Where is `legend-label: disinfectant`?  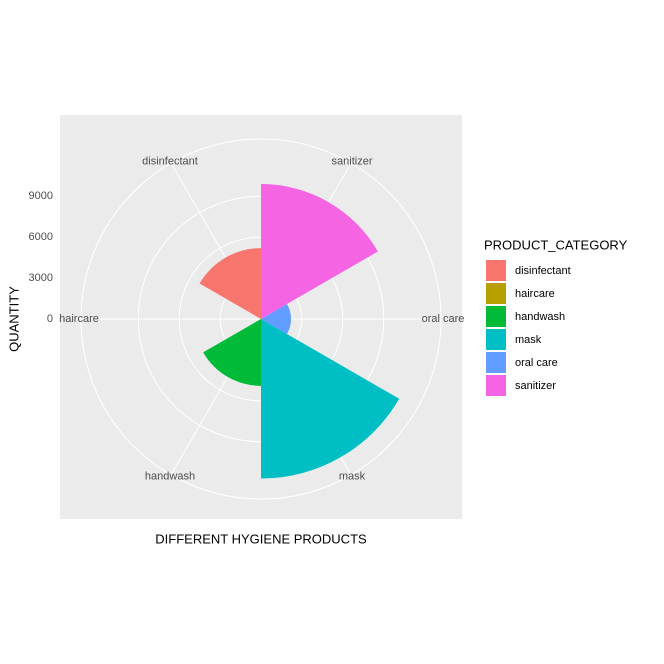
legend-label: disinfectant is located at coordinates (543, 271).